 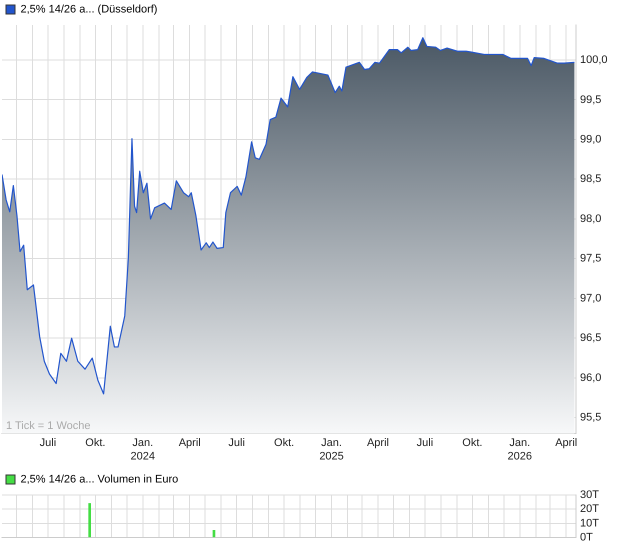 I want to click on annotation: 1 Tick = 1 Woche, so click(x=48, y=426).